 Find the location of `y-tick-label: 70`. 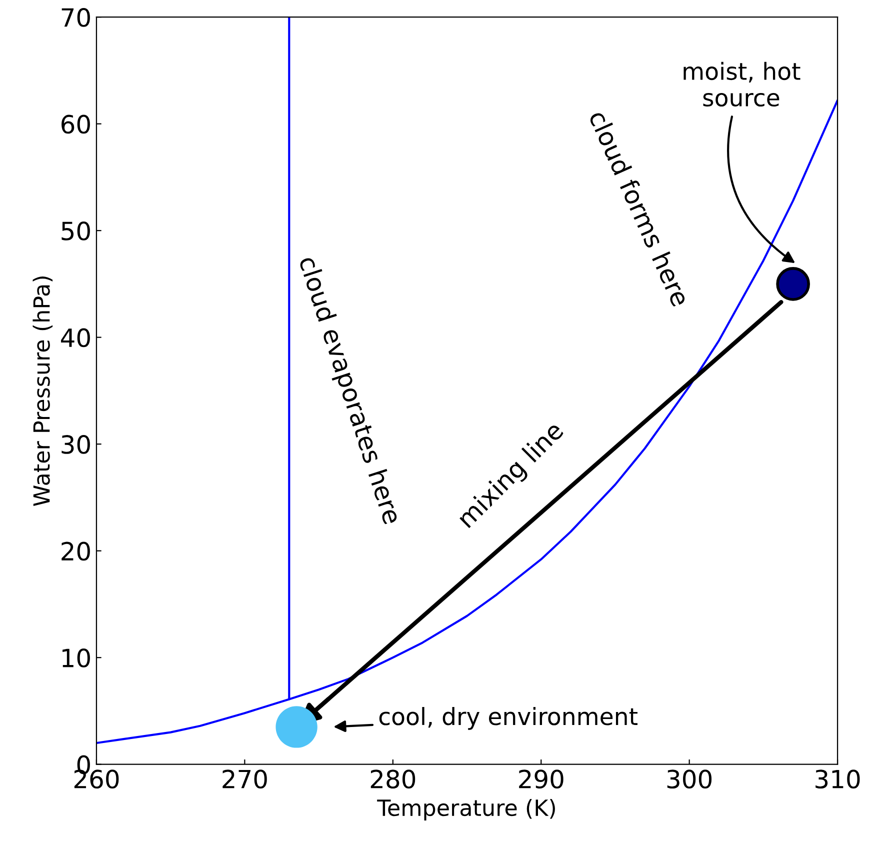

y-tick-label: 70 is located at coordinates (76, 17).